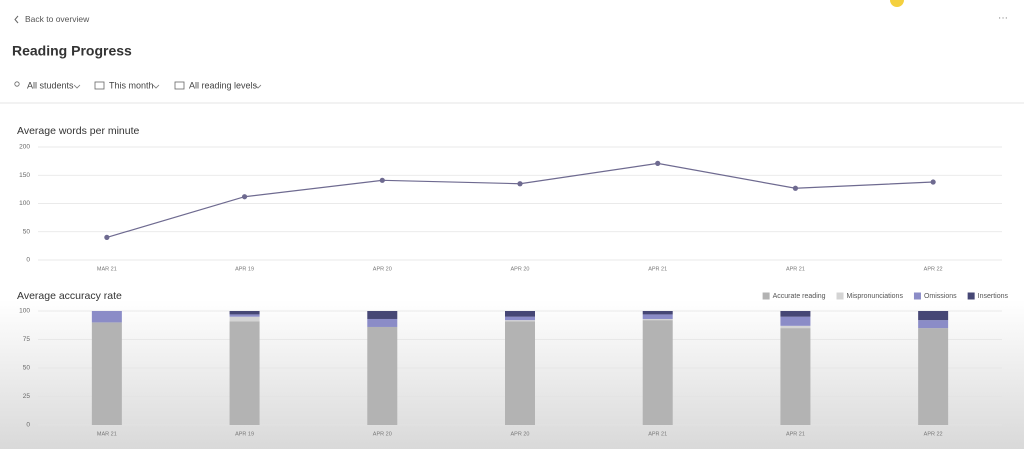 This screenshot has height=449, width=1024. Describe the element at coordinates (1003, 18) in the screenshot. I see `more-menu: ···` at that location.